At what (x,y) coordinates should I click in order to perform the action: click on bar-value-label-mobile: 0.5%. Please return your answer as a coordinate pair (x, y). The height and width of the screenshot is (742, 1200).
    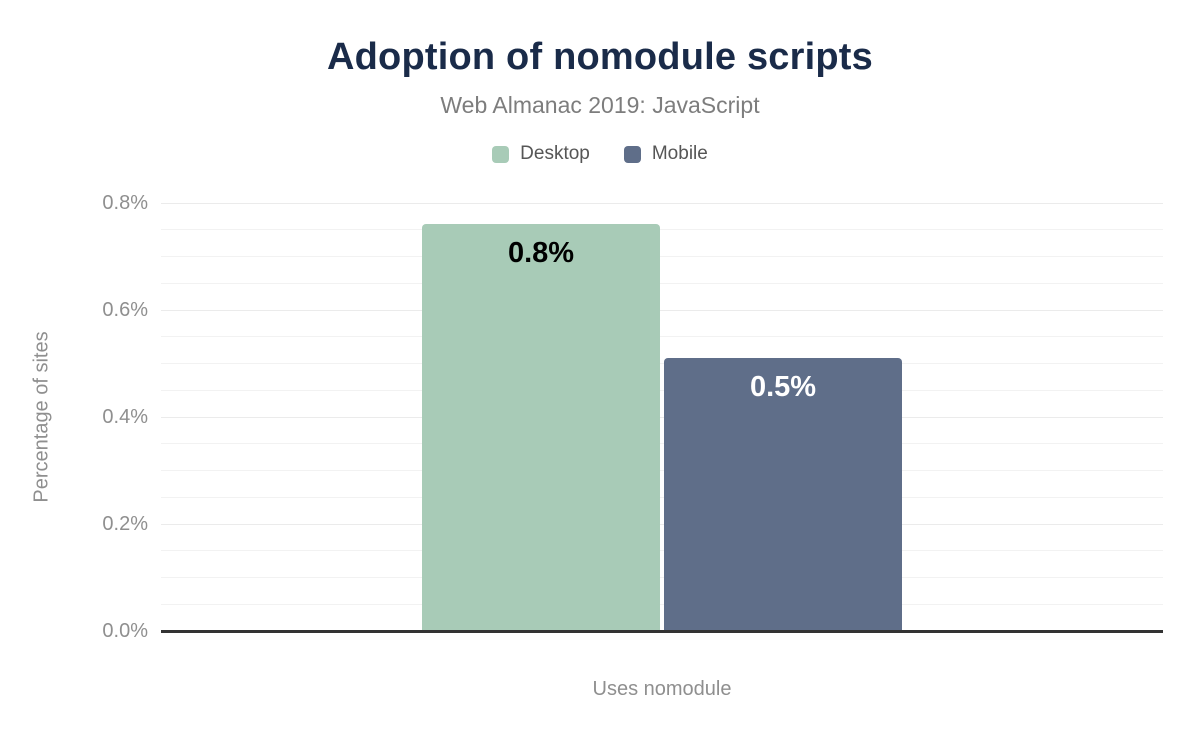
    Looking at the image, I should click on (783, 387).